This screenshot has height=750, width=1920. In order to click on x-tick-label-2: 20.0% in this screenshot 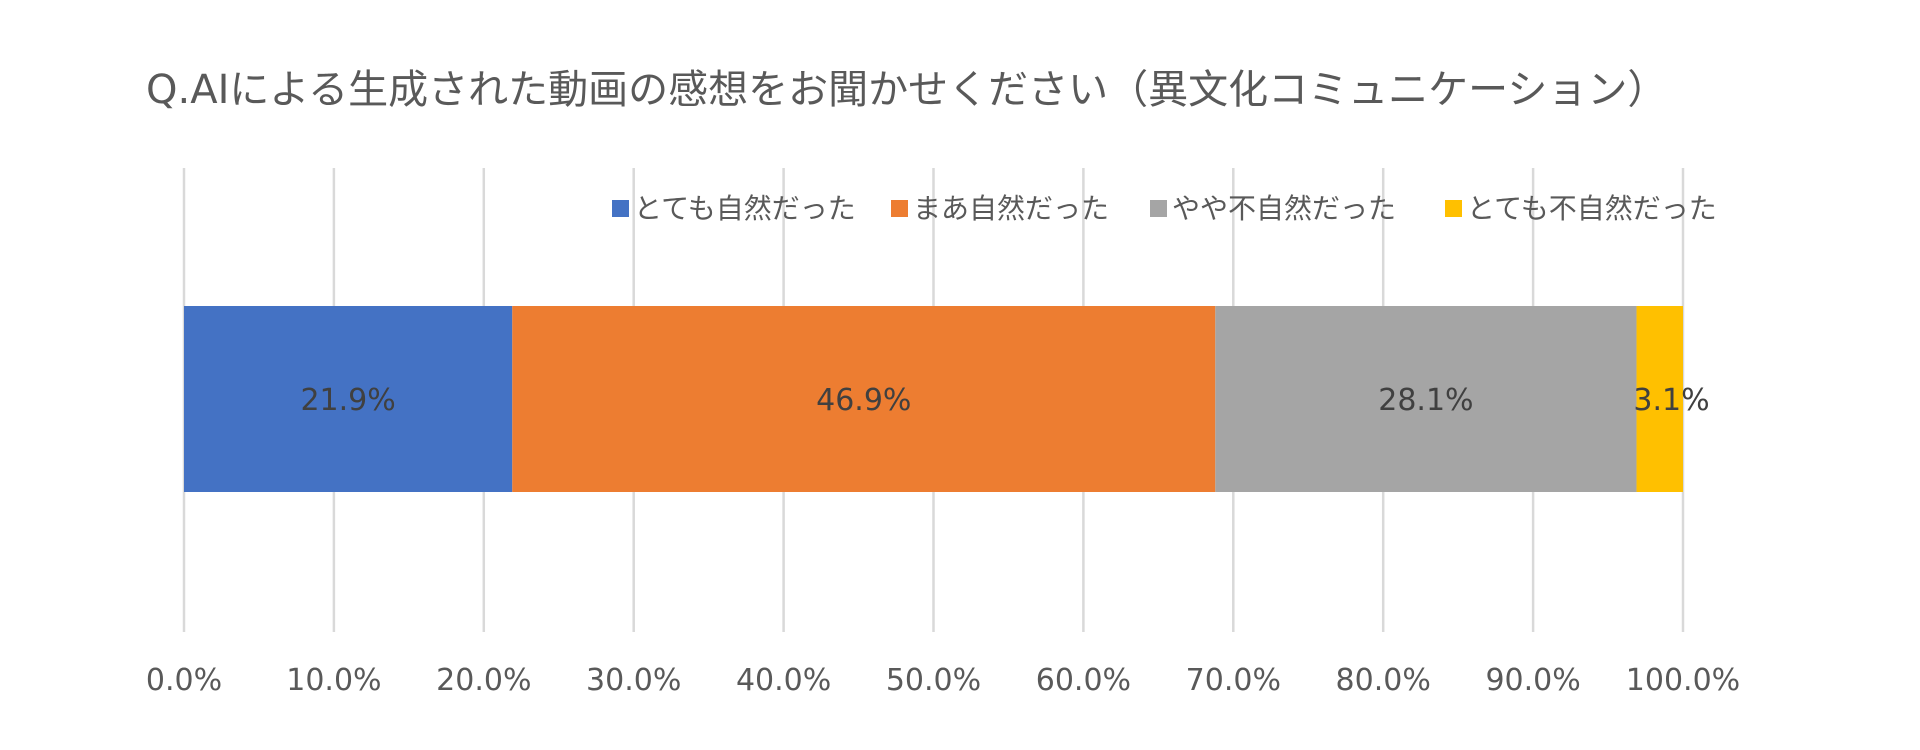, I will do `click(483, 680)`.